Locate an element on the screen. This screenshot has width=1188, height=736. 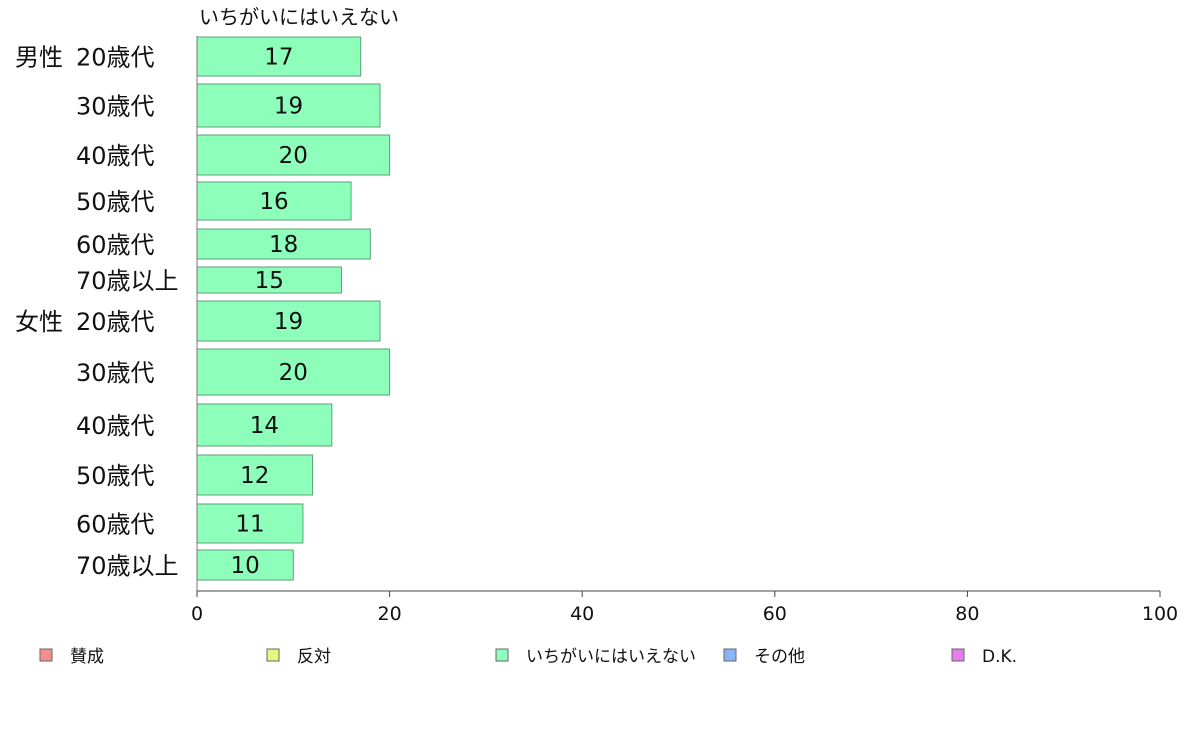
bar-value-label: 11 is located at coordinates (249, 525).